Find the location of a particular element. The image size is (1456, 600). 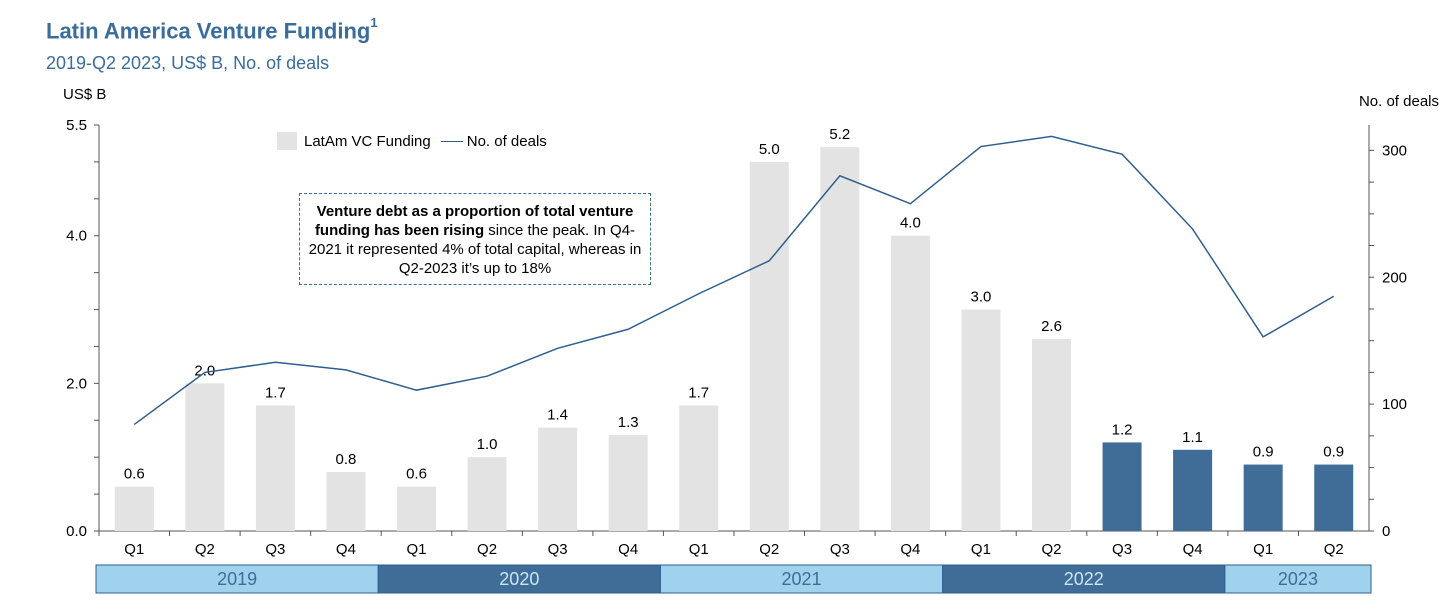

year-band-label: 2022 is located at coordinates (1084, 579).